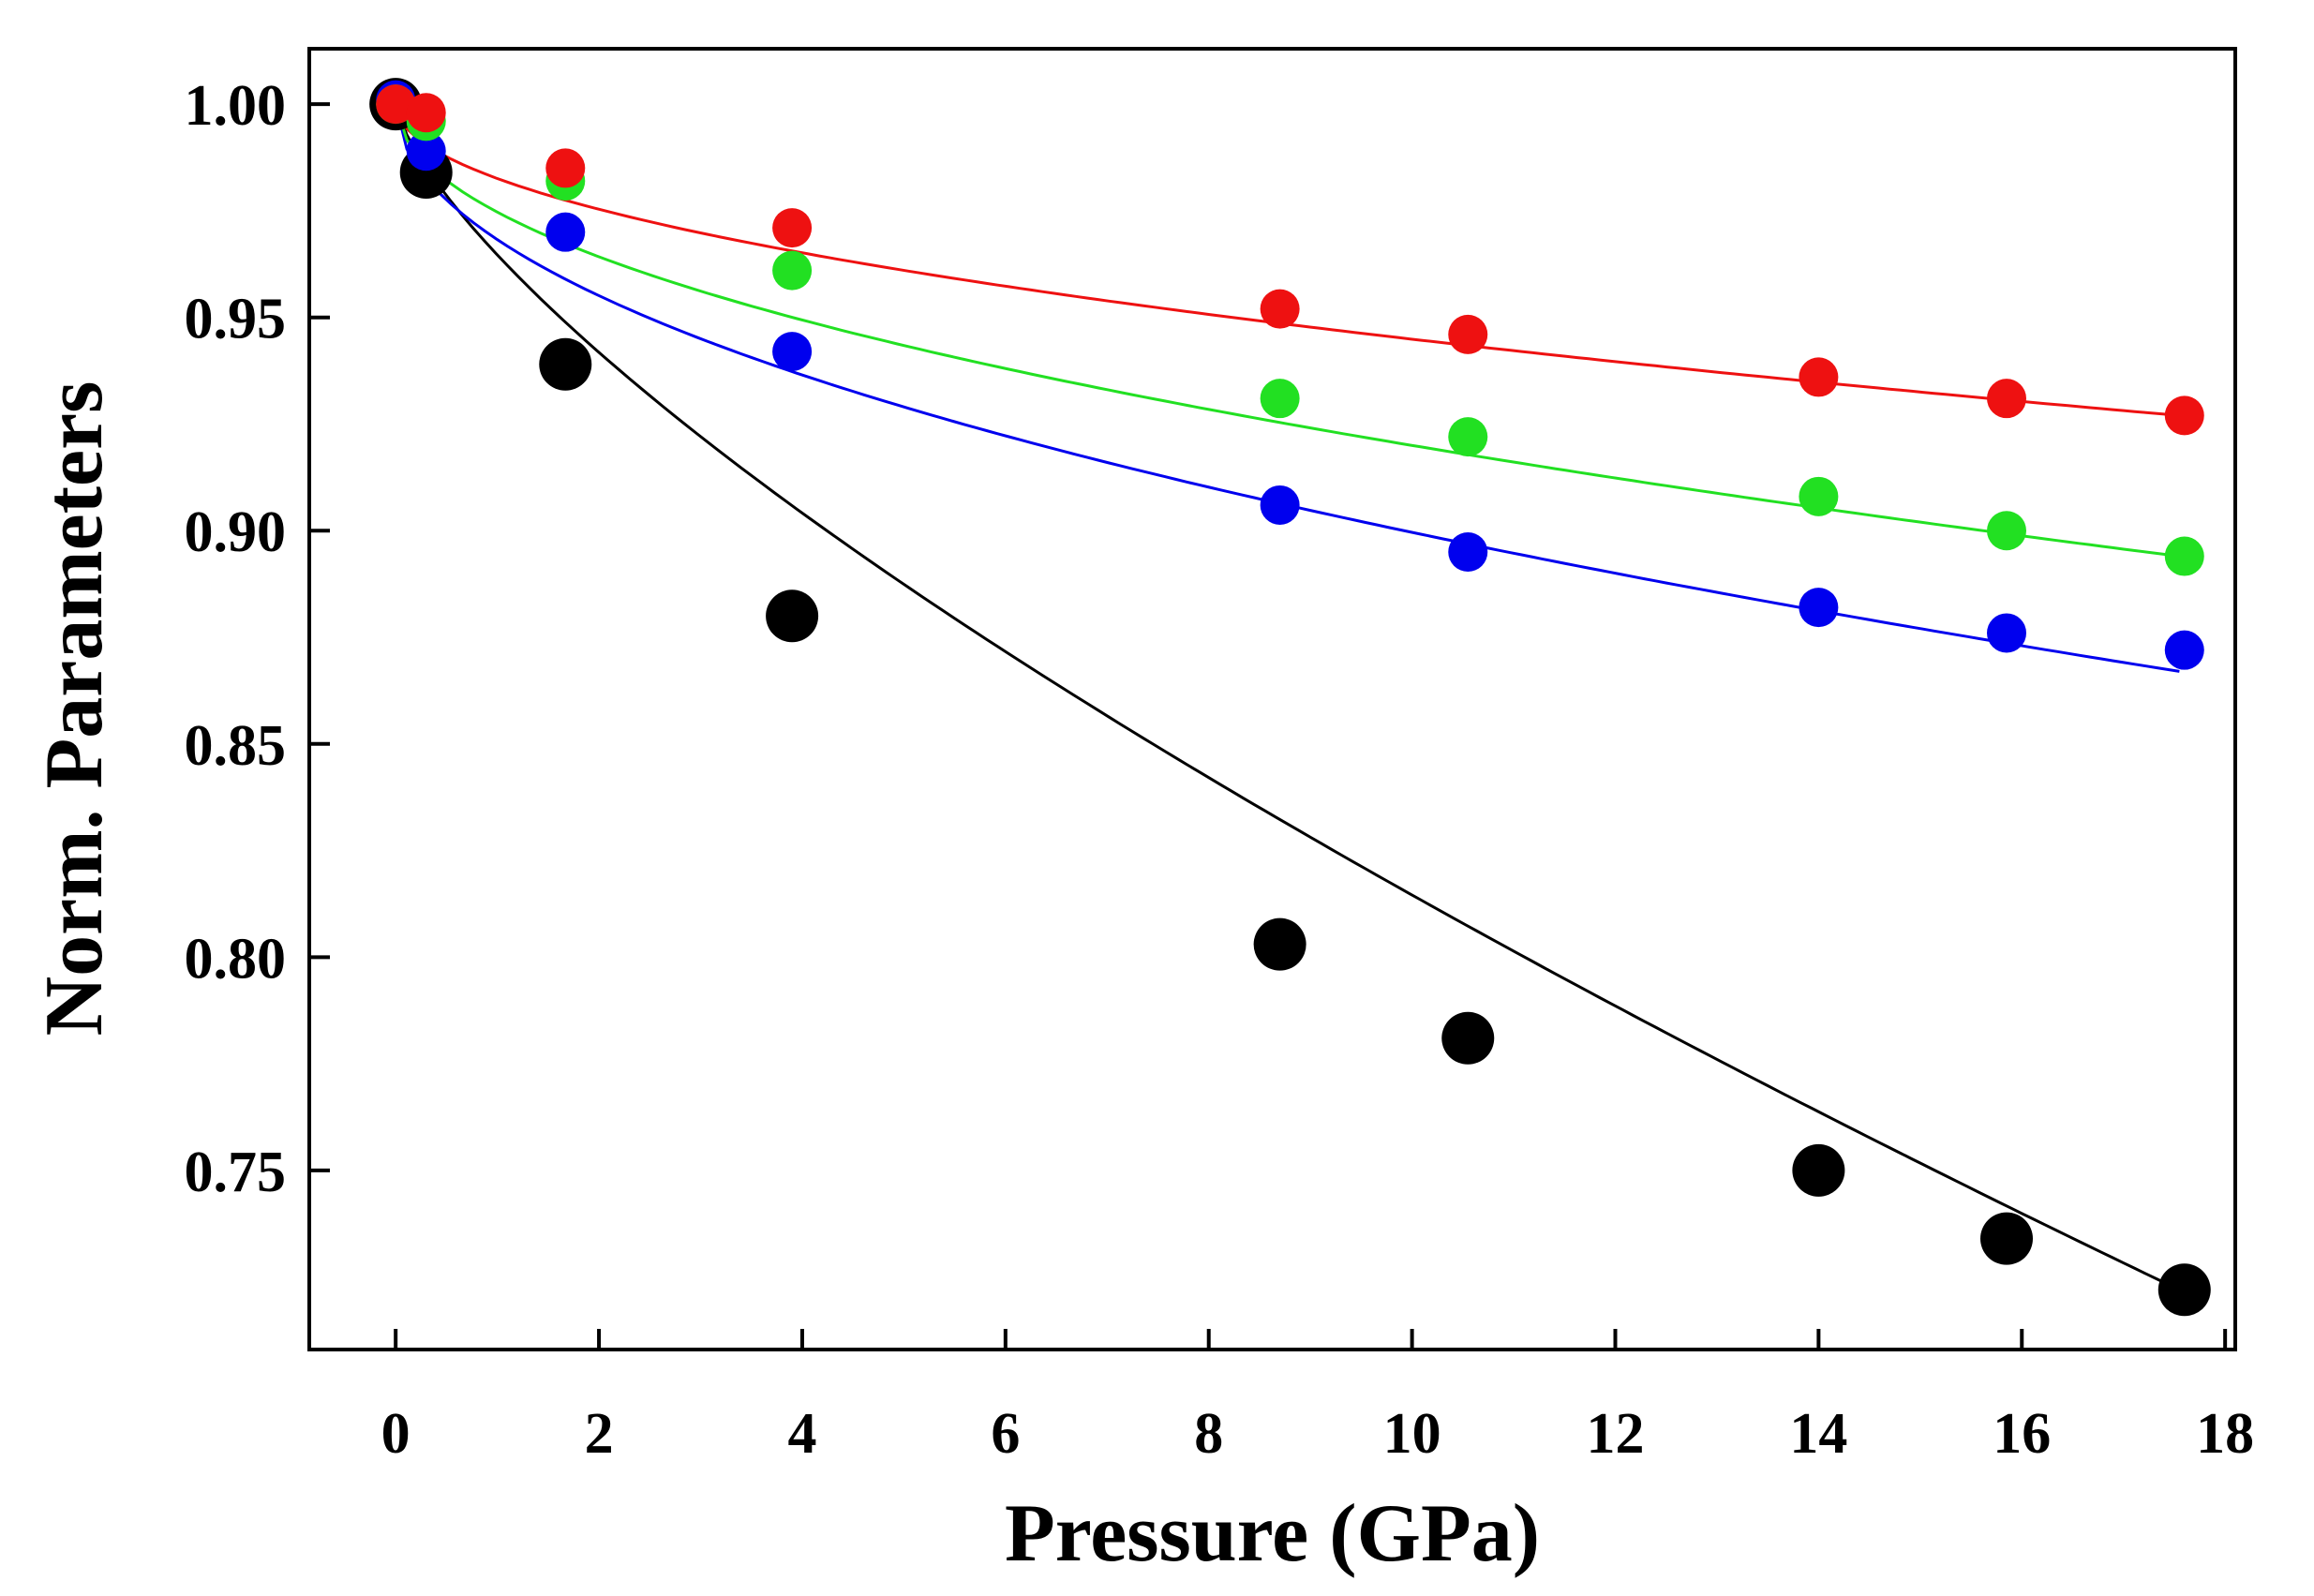  Describe the element at coordinates (236, 1172) in the screenshot. I see `y-tick-label: 0.75` at that location.